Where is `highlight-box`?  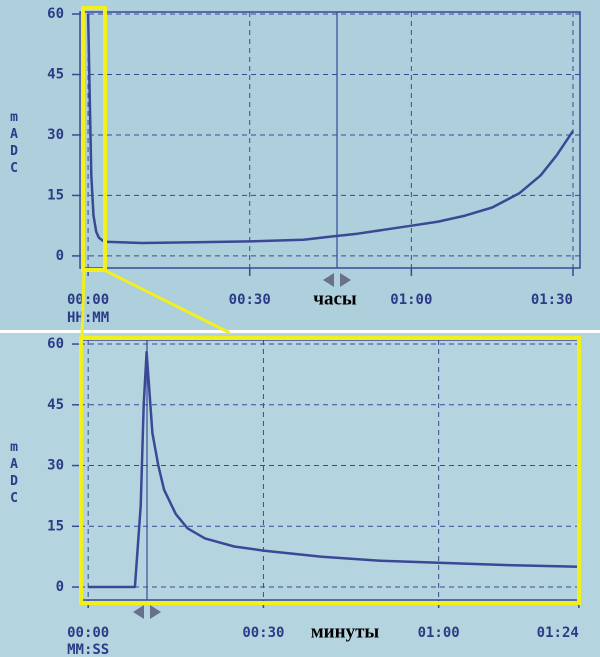
highlight-box is located at coordinates (94, 139).